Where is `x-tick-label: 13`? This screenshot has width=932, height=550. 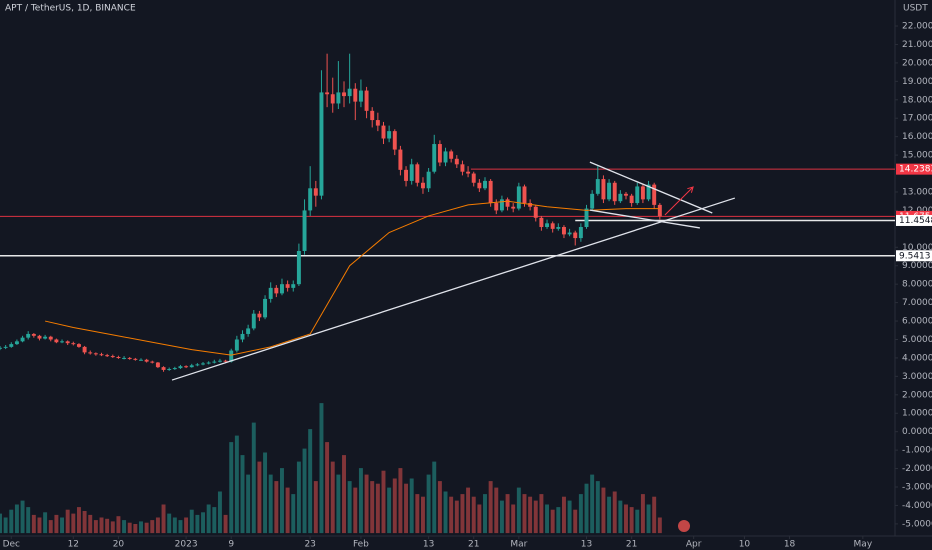
x-tick-label: 13 is located at coordinates (586, 545).